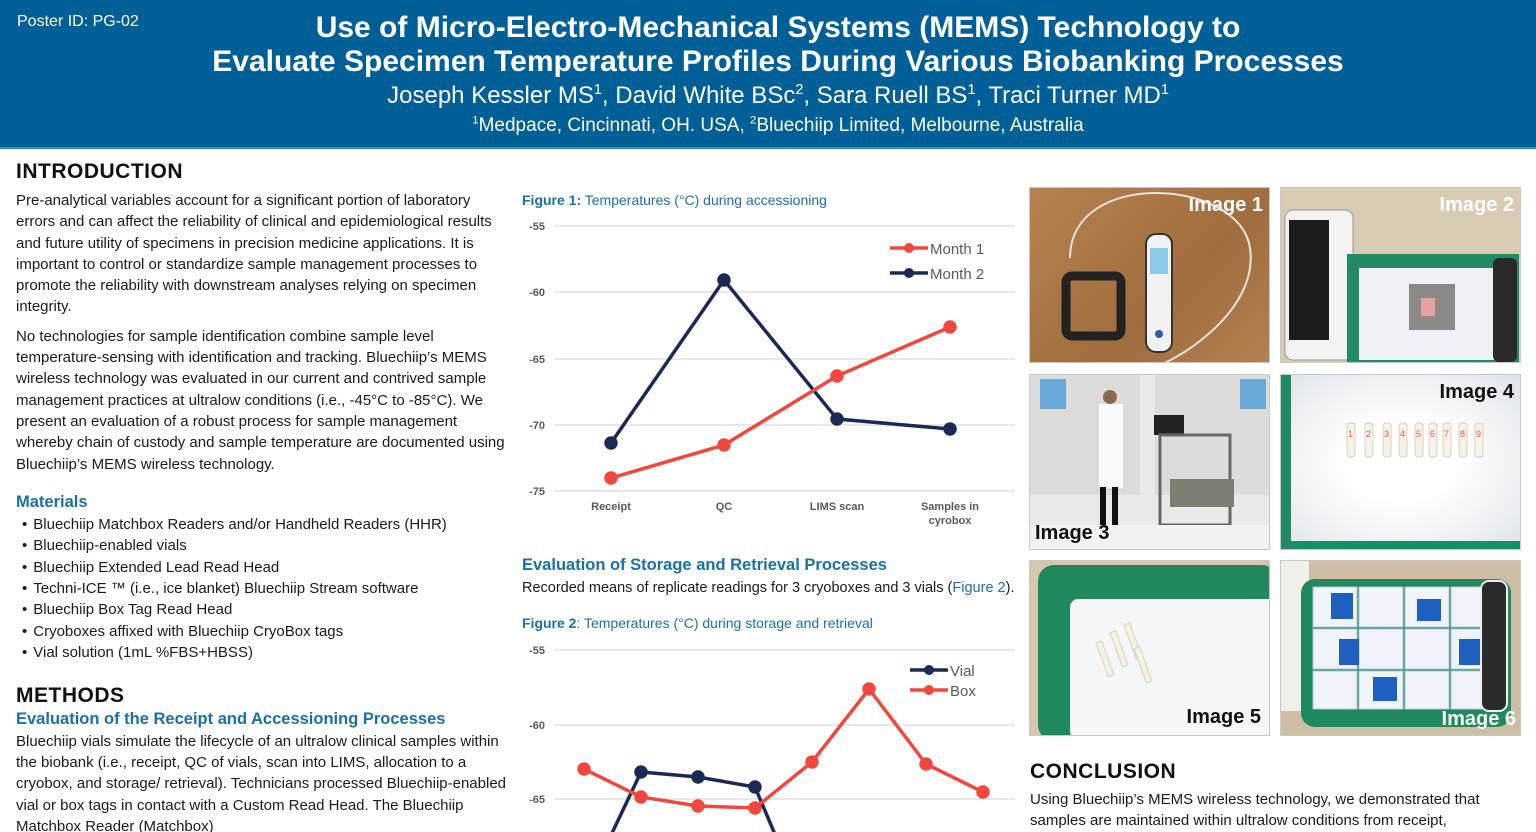 This screenshot has height=832, width=1536. Describe the element at coordinates (1446, 434) in the screenshot. I see `svg-text: 7` at that location.